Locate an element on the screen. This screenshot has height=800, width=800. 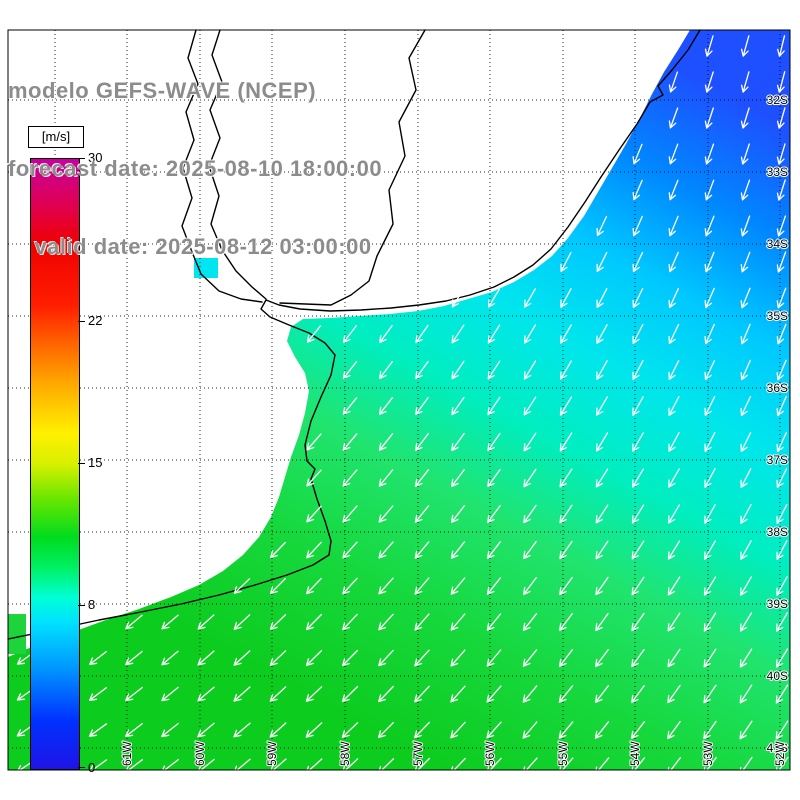
lat-label: 39S is located at coordinates (777, 604).